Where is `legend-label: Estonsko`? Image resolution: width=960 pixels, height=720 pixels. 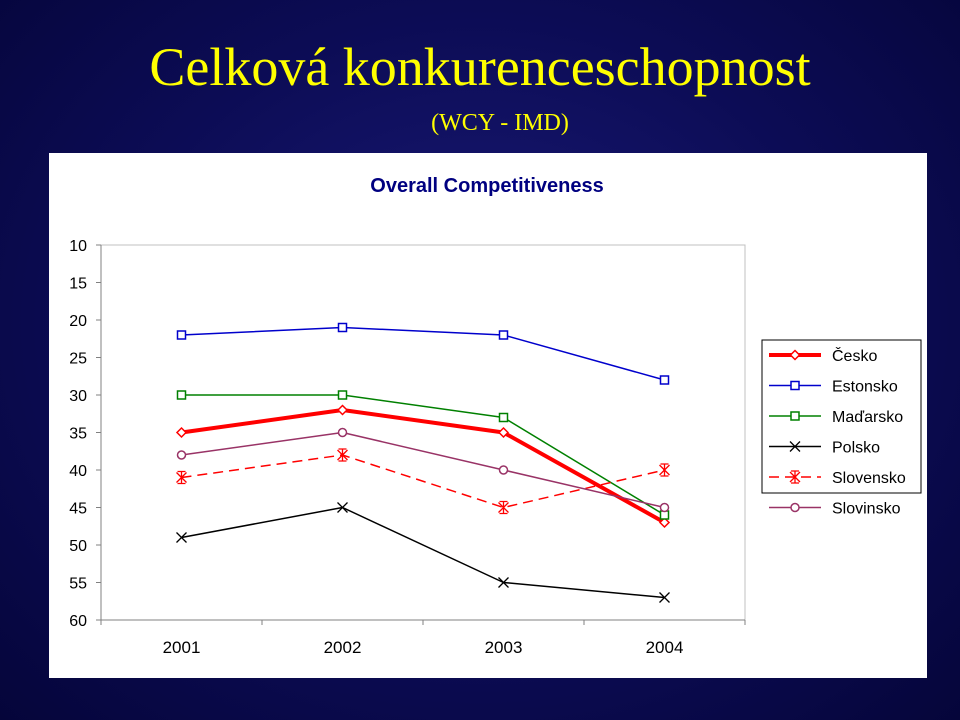 legend-label: Estonsko is located at coordinates (865, 387).